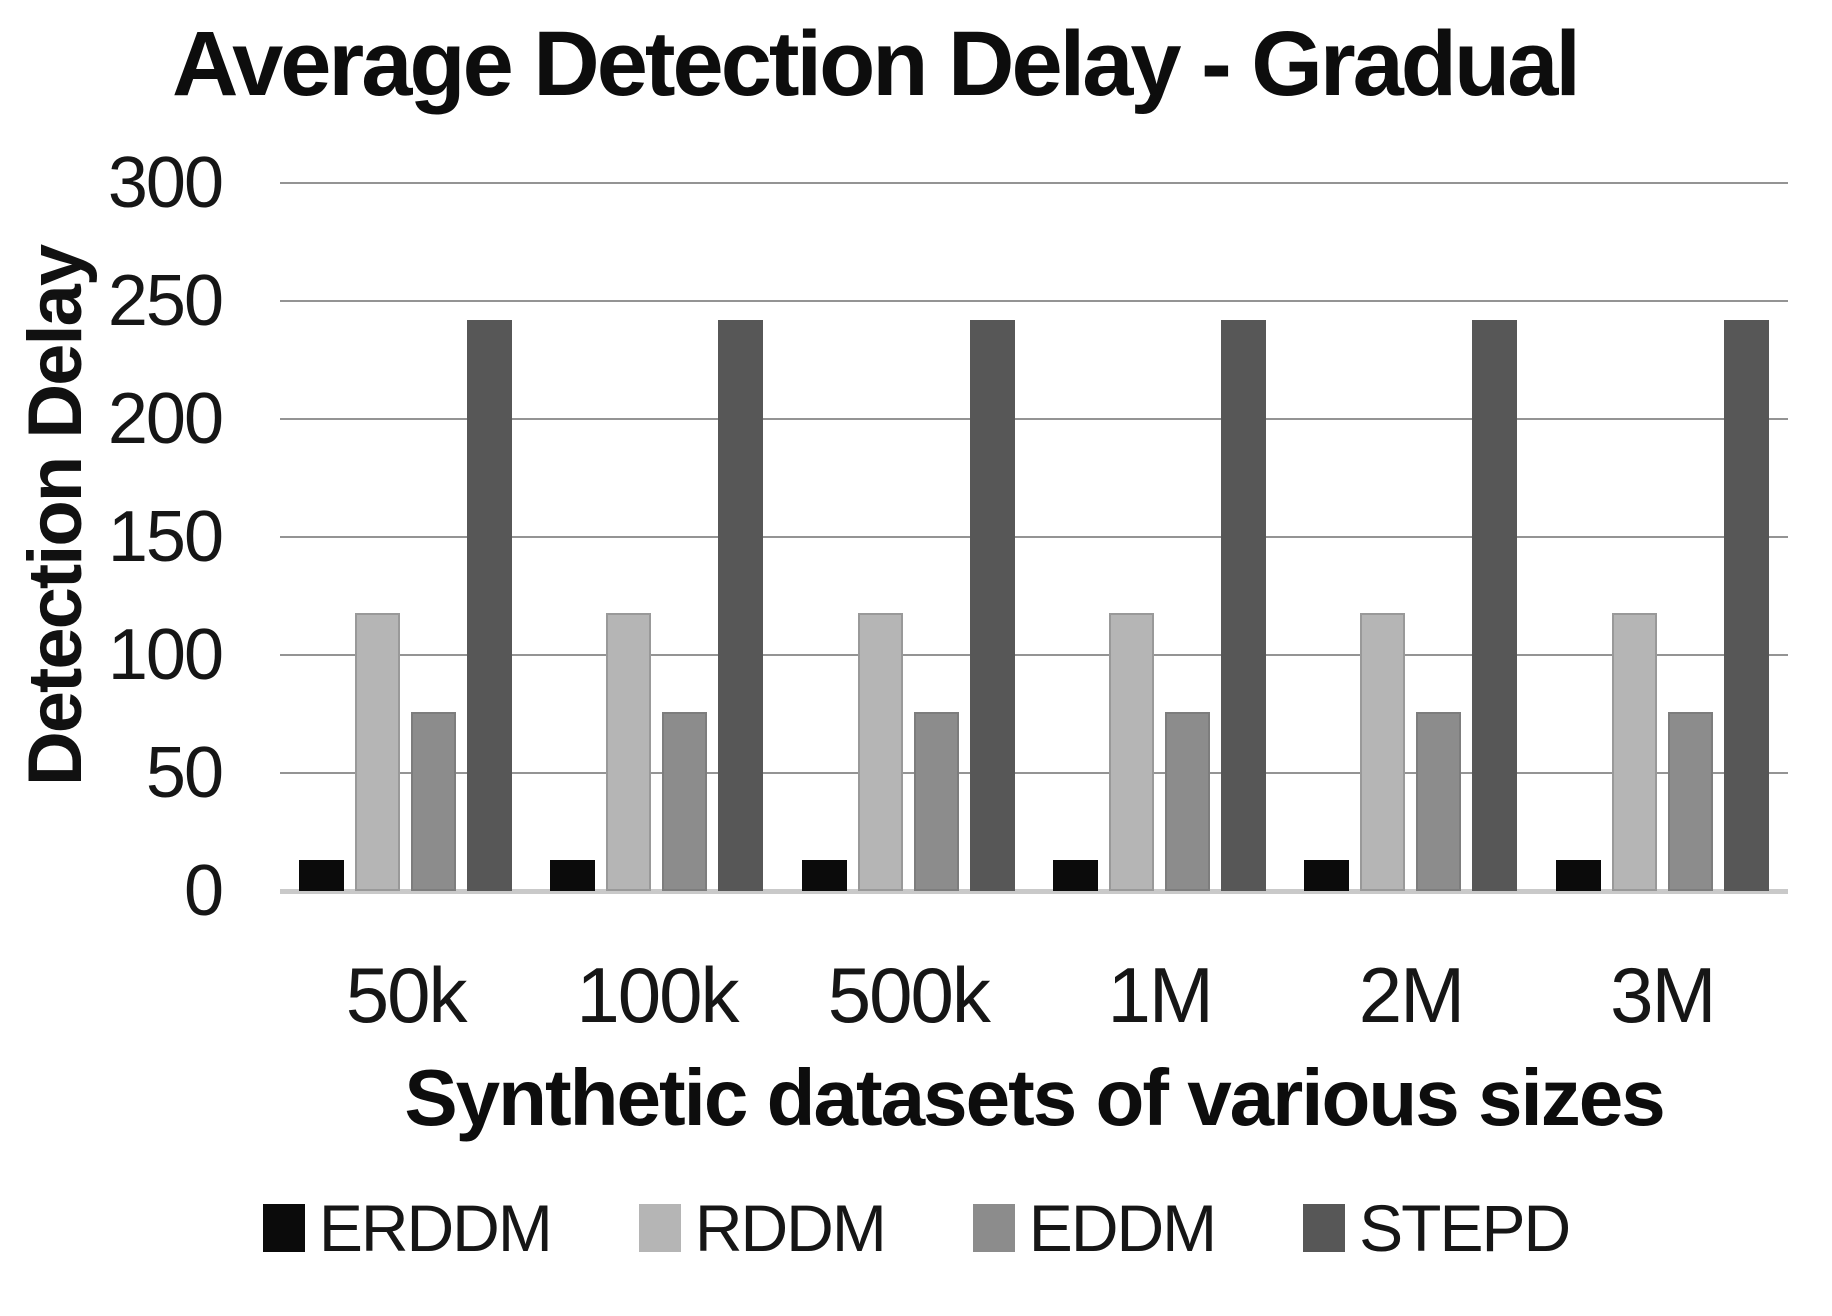 Image resolution: width=1832 pixels, height=1316 pixels. Describe the element at coordinates (916, 1228) in the screenshot. I see `legend: ERDDM RDDM EDDM STEPD` at that location.